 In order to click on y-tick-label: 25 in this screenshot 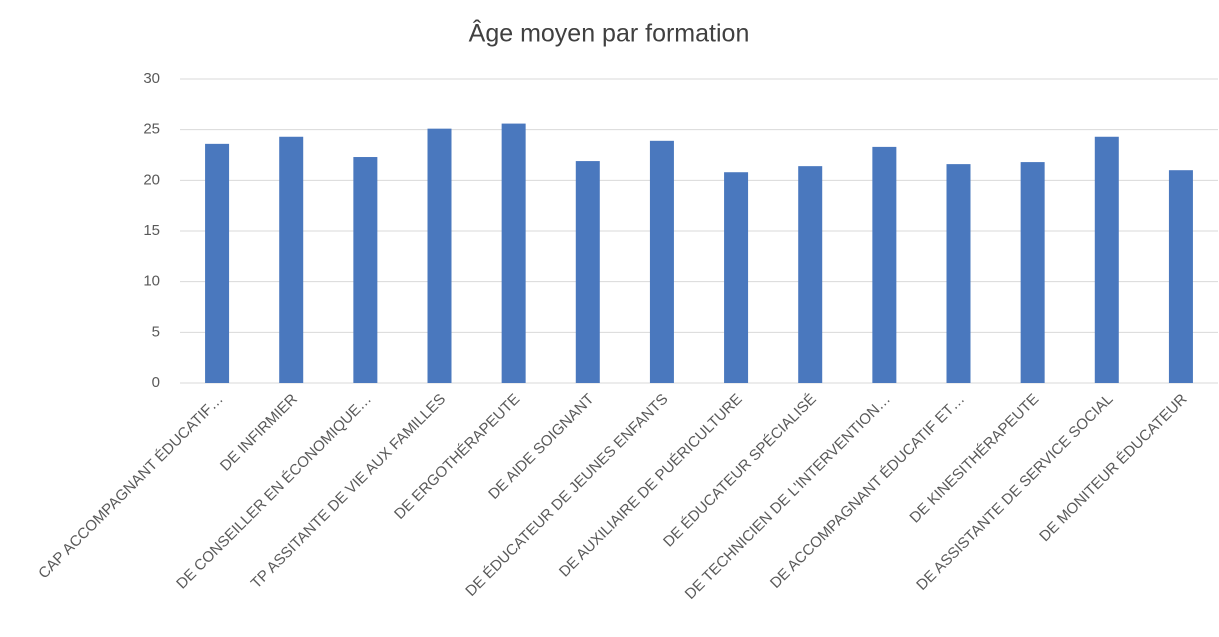, I will do `click(151, 129)`.